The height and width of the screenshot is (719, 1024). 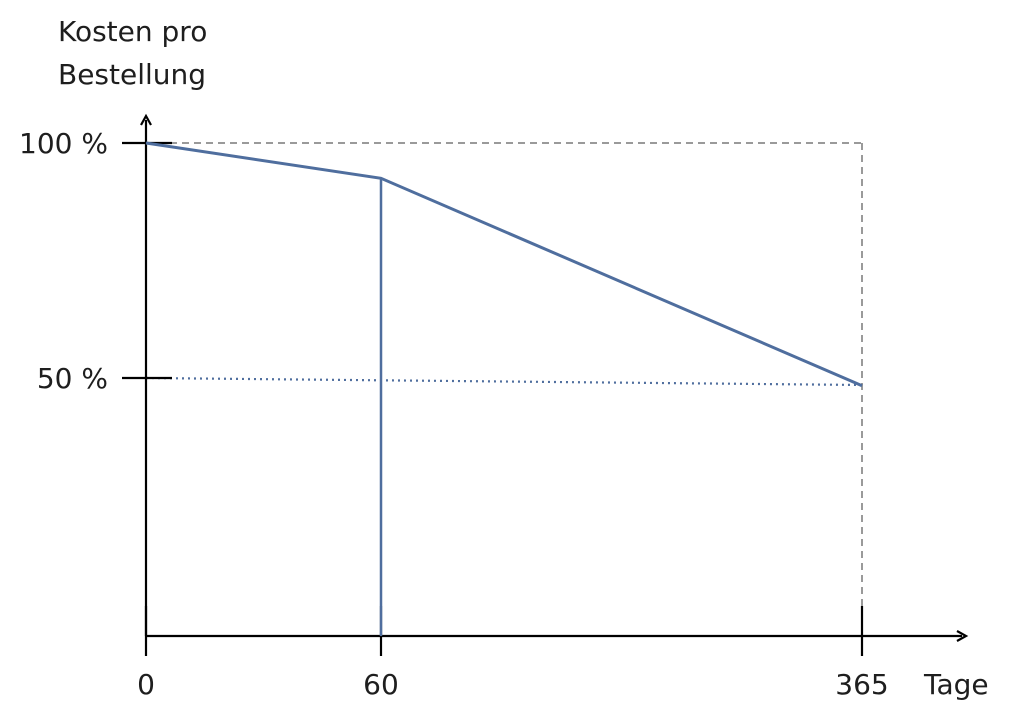 I want to click on reference-line-50-dotted, so click(x=504, y=381).